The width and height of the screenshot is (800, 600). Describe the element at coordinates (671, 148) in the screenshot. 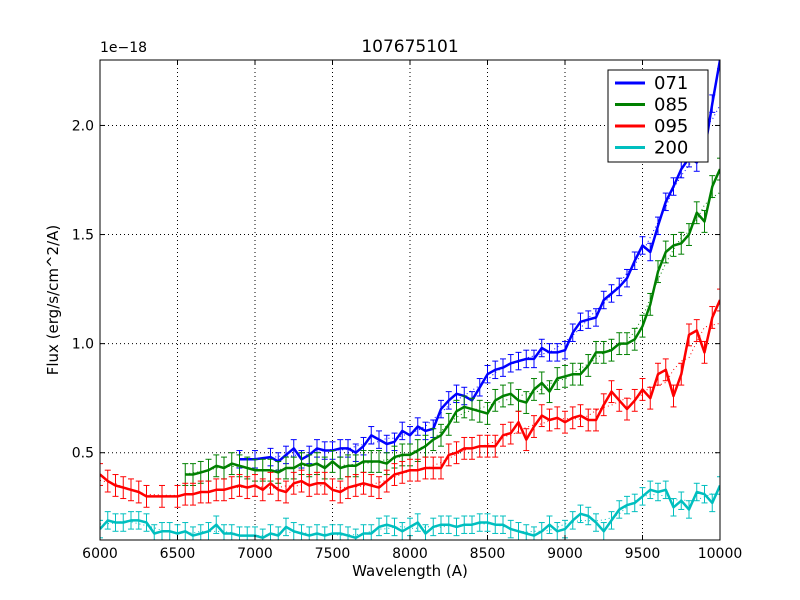

I see `legend-label-200: 200` at that location.